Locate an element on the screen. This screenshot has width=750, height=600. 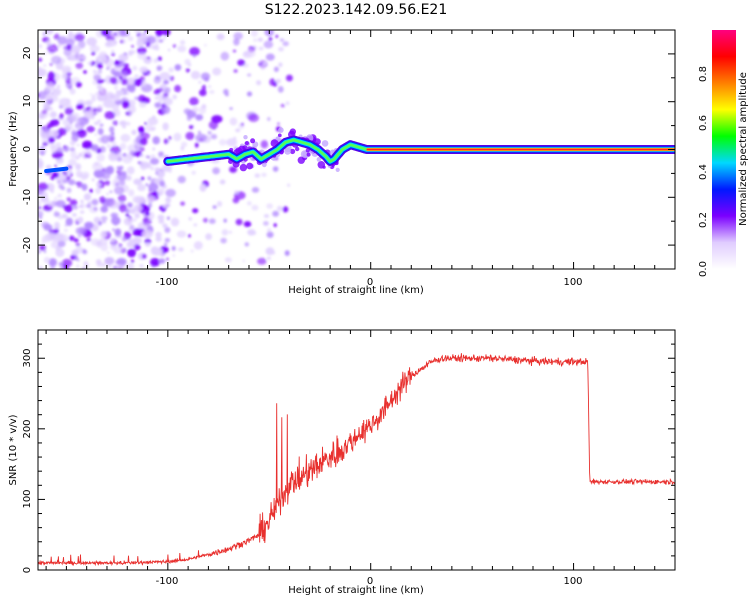
heatmap-y-tick-label: -20 is located at coordinates (27, 245).